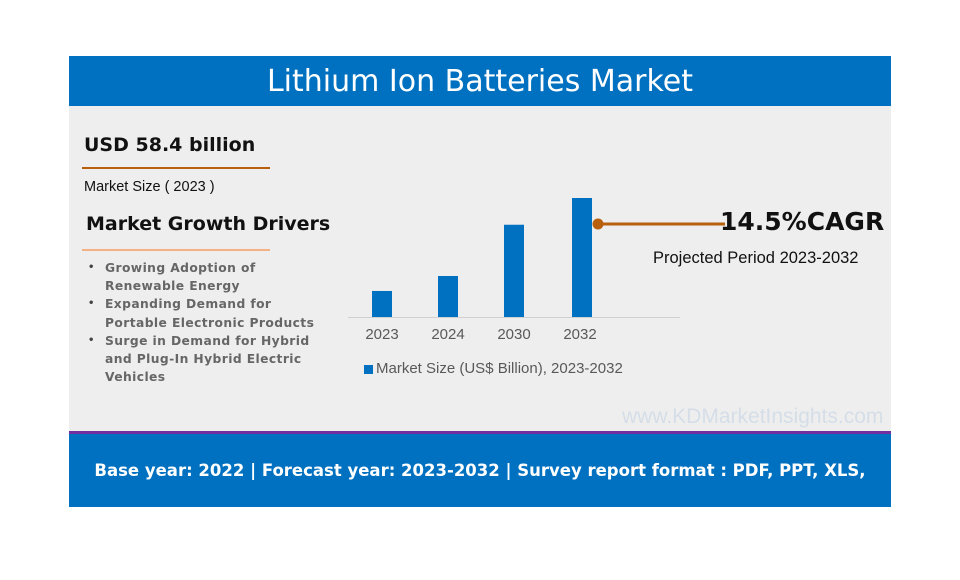 This screenshot has width=960, height=580. What do you see at coordinates (382, 303) in the screenshot?
I see `bar-2023` at bounding box center [382, 303].